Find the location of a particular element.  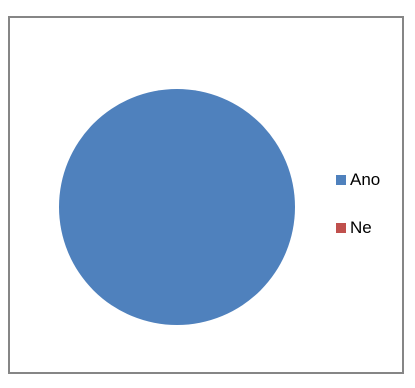

legend-item-ne: Ne is located at coordinates (358, 228).